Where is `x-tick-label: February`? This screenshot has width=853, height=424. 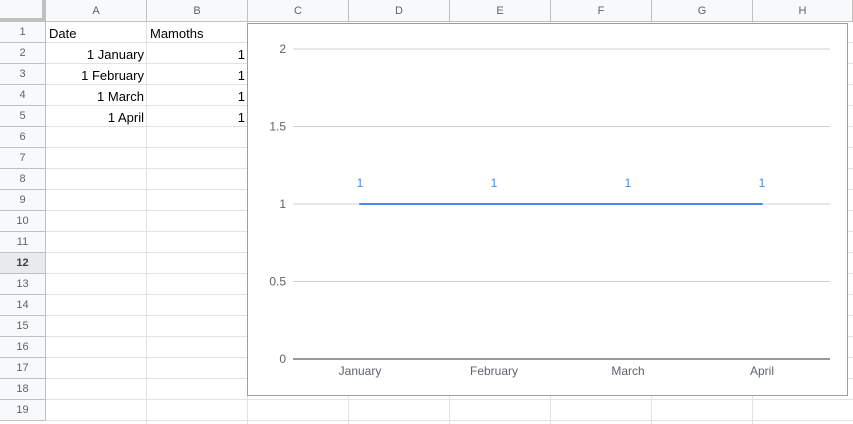
x-tick-label: February is located at coordinates (494, 371).